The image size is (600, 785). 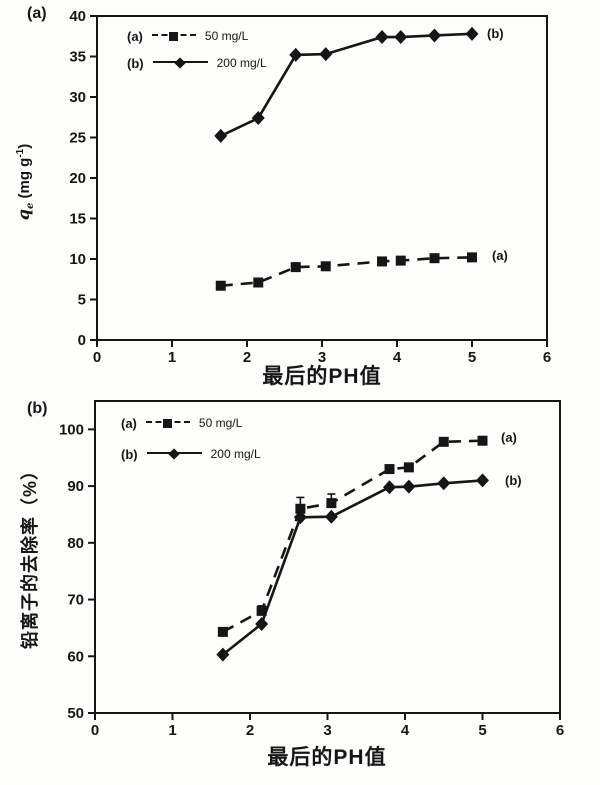 I want to click on svg-text: 70, so click(x=75, y=600).